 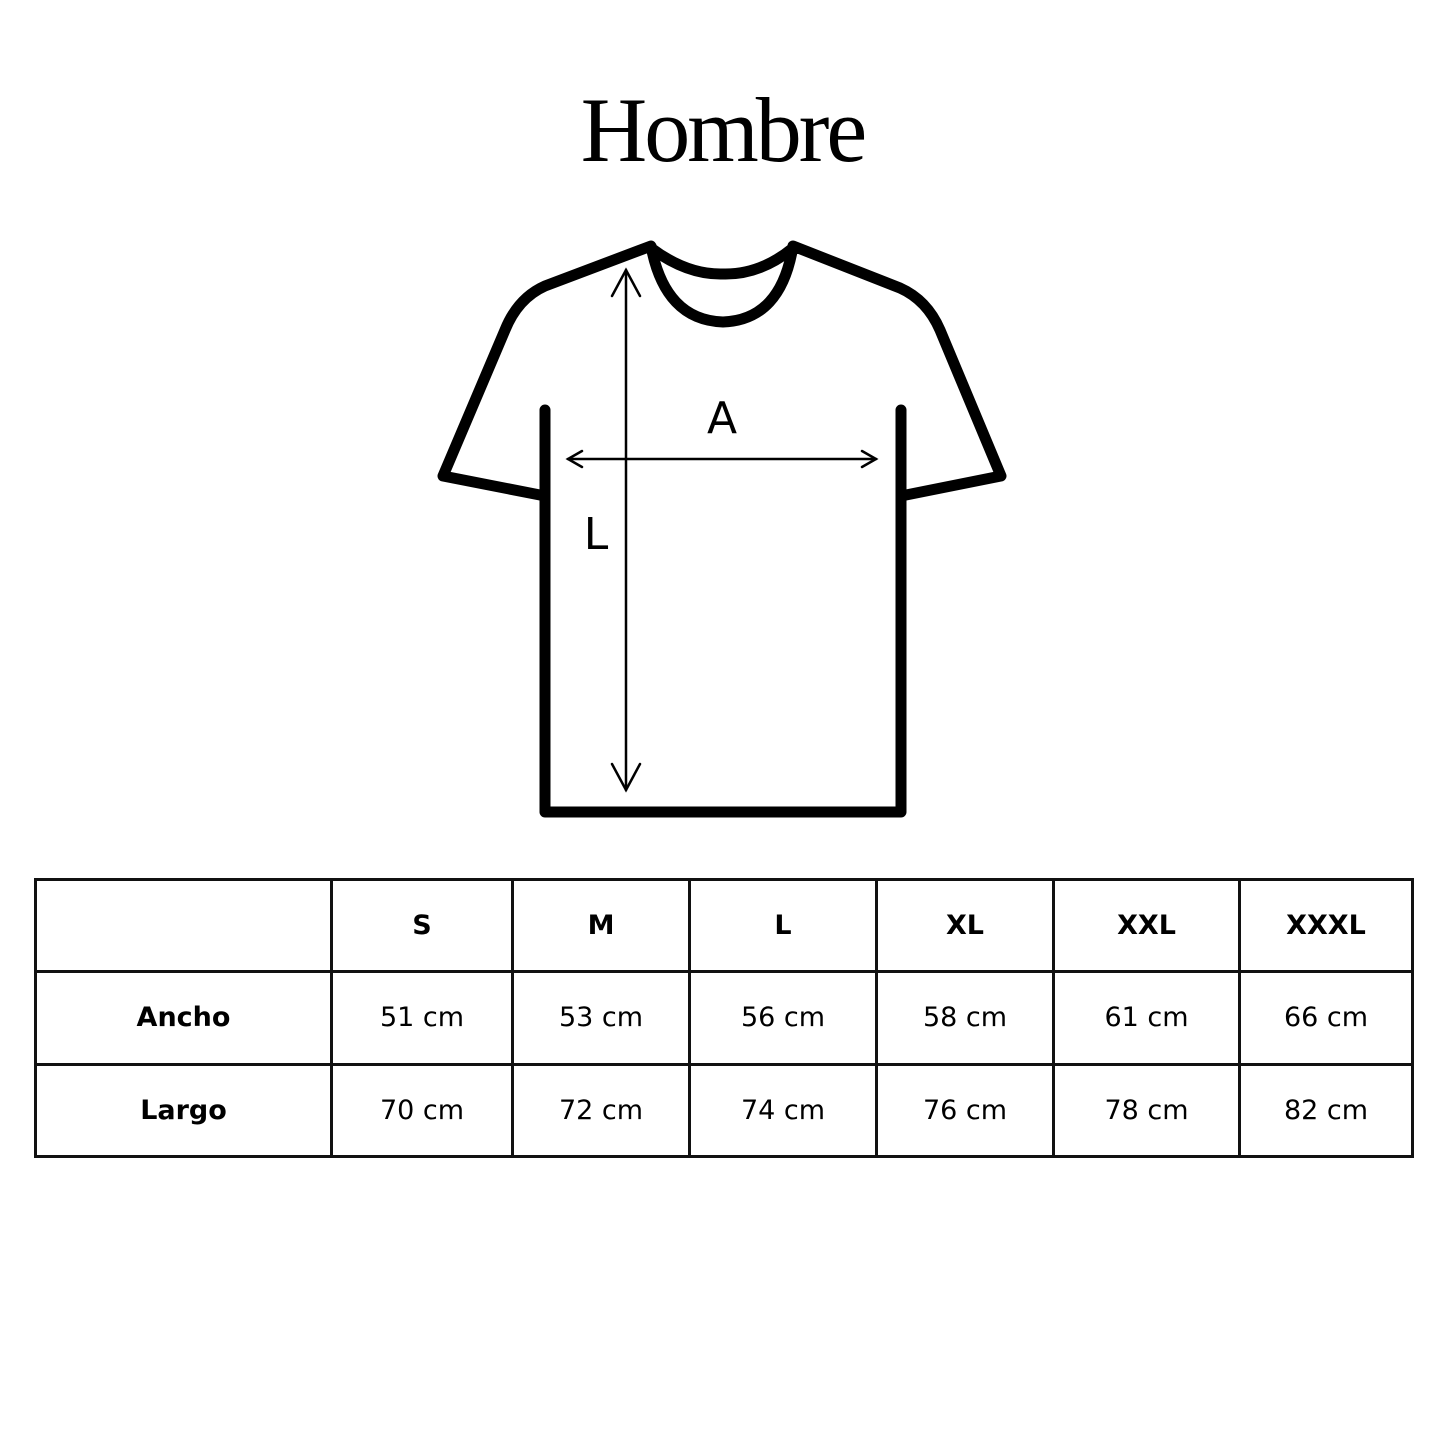 I want to click on length-label: L, so click(x=596, y=534).